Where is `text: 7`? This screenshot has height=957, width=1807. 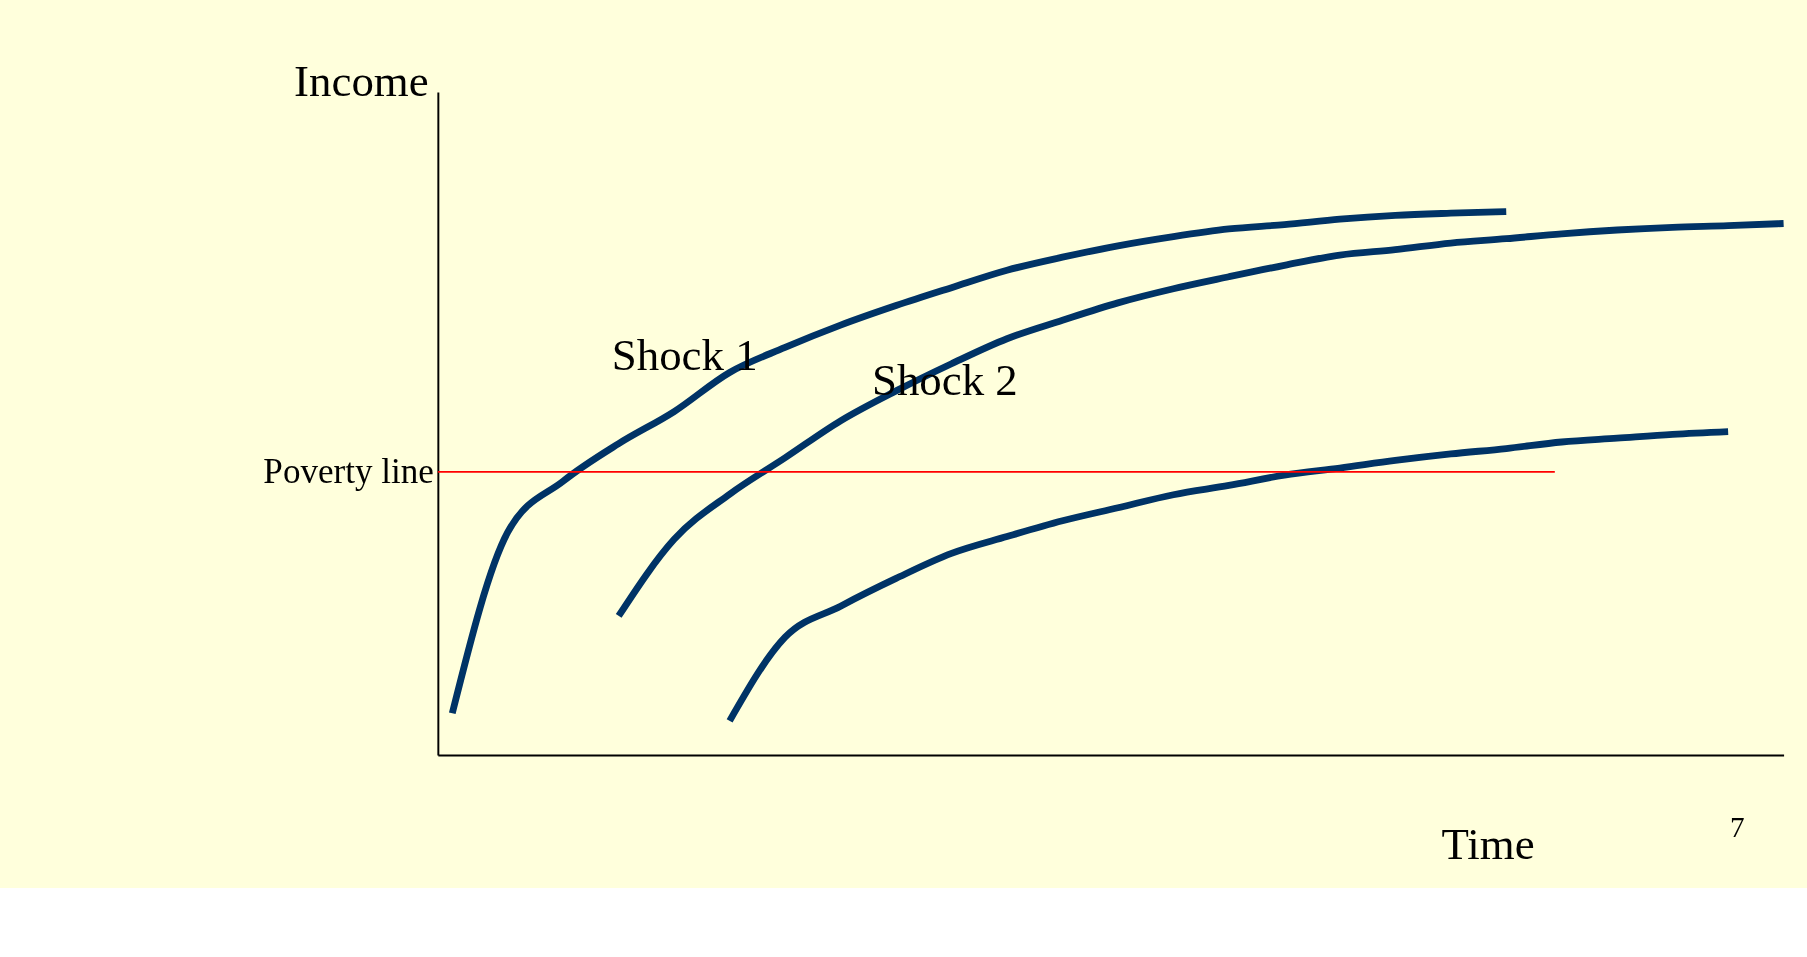
text: 7 is located at coordinates (1737, 827).